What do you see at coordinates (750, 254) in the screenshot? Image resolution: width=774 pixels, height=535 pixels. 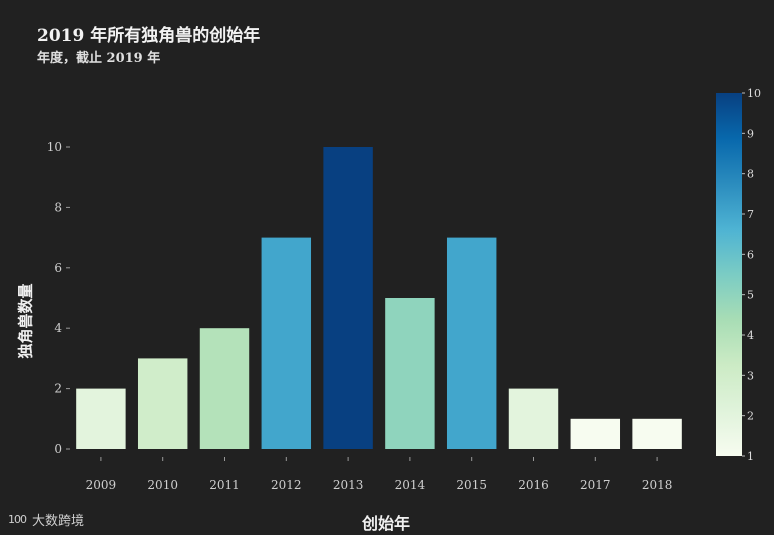 I see `colorbar-tick-label: 6` at bounding box center [750, 254].